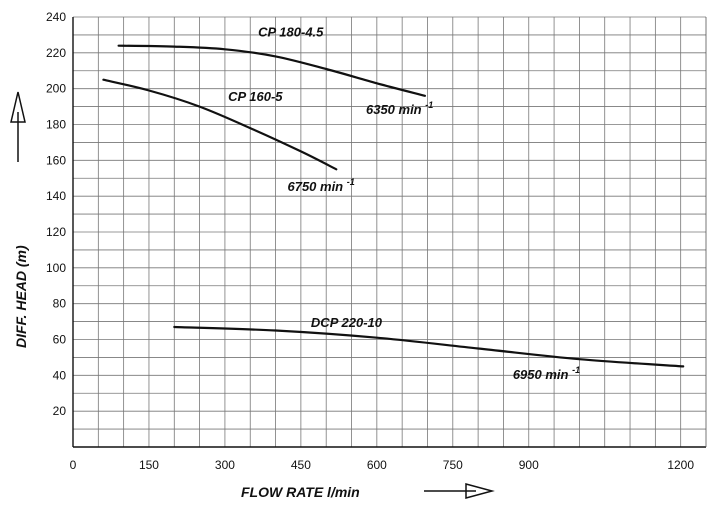  Describe the element at coordinates (56, 17) in the screenshot. I see `y-tick-label: 240` at that location.